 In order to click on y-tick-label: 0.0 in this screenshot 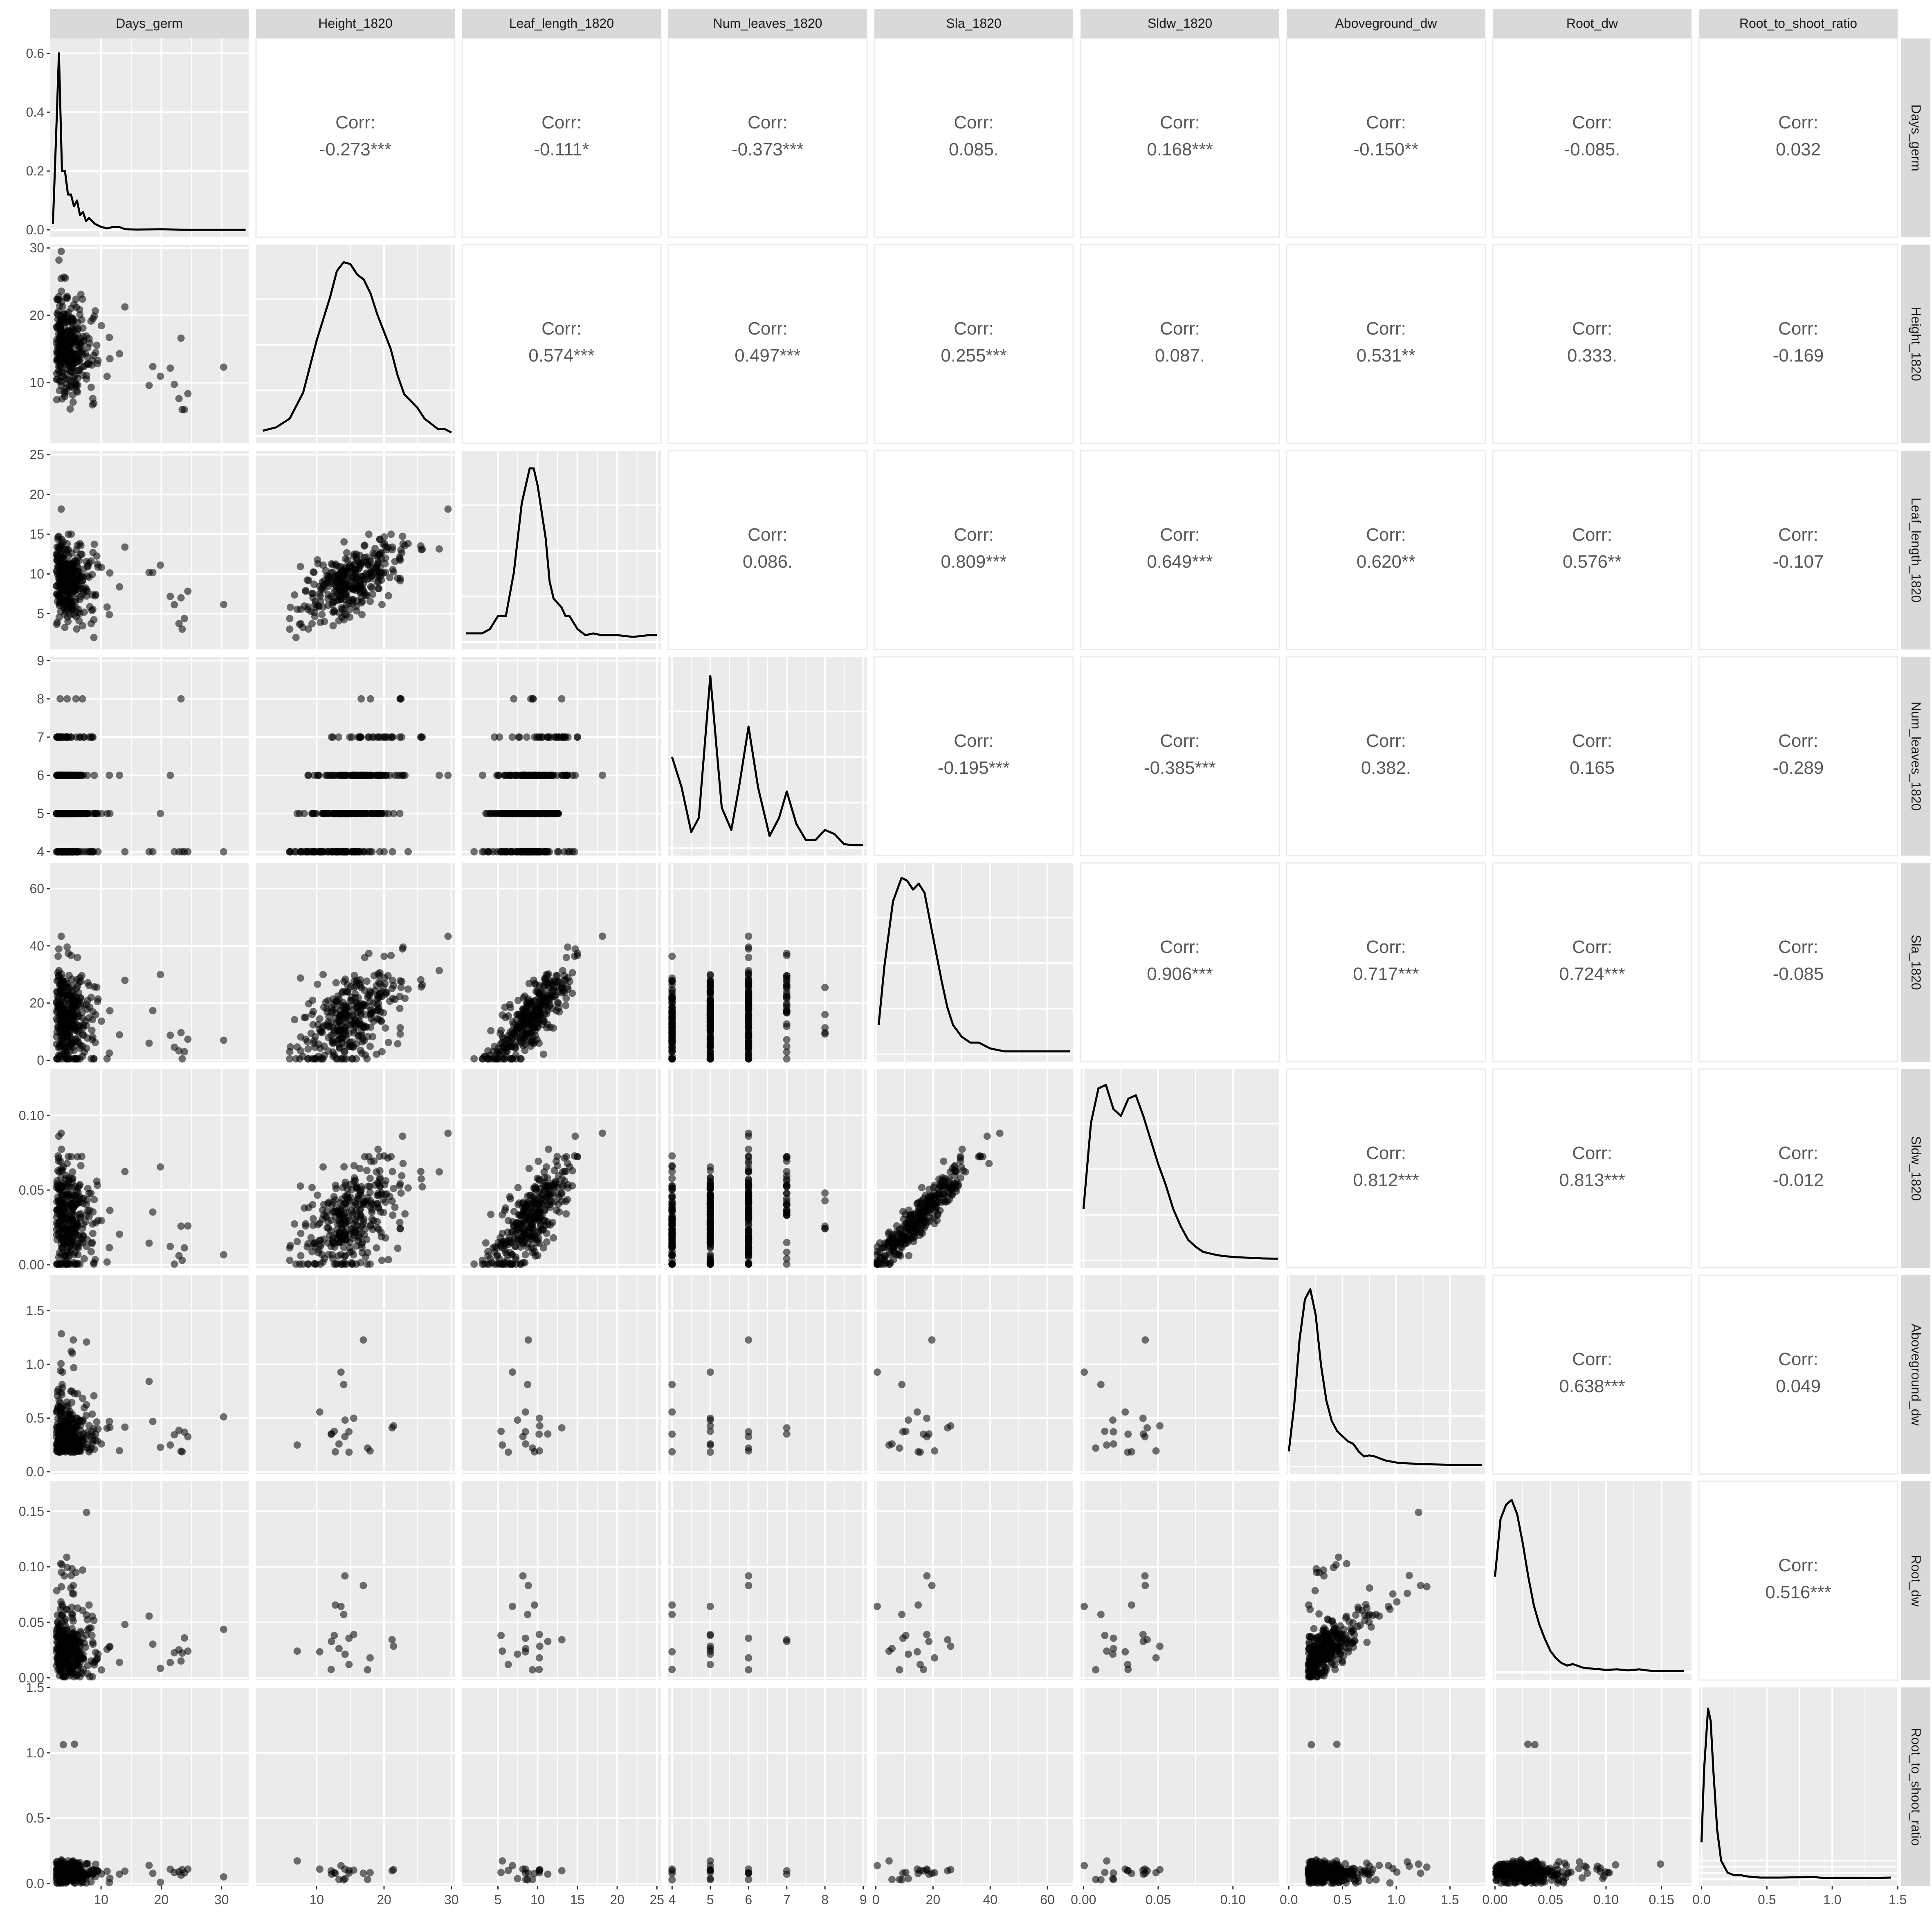, I will do `click(35, 229)`.